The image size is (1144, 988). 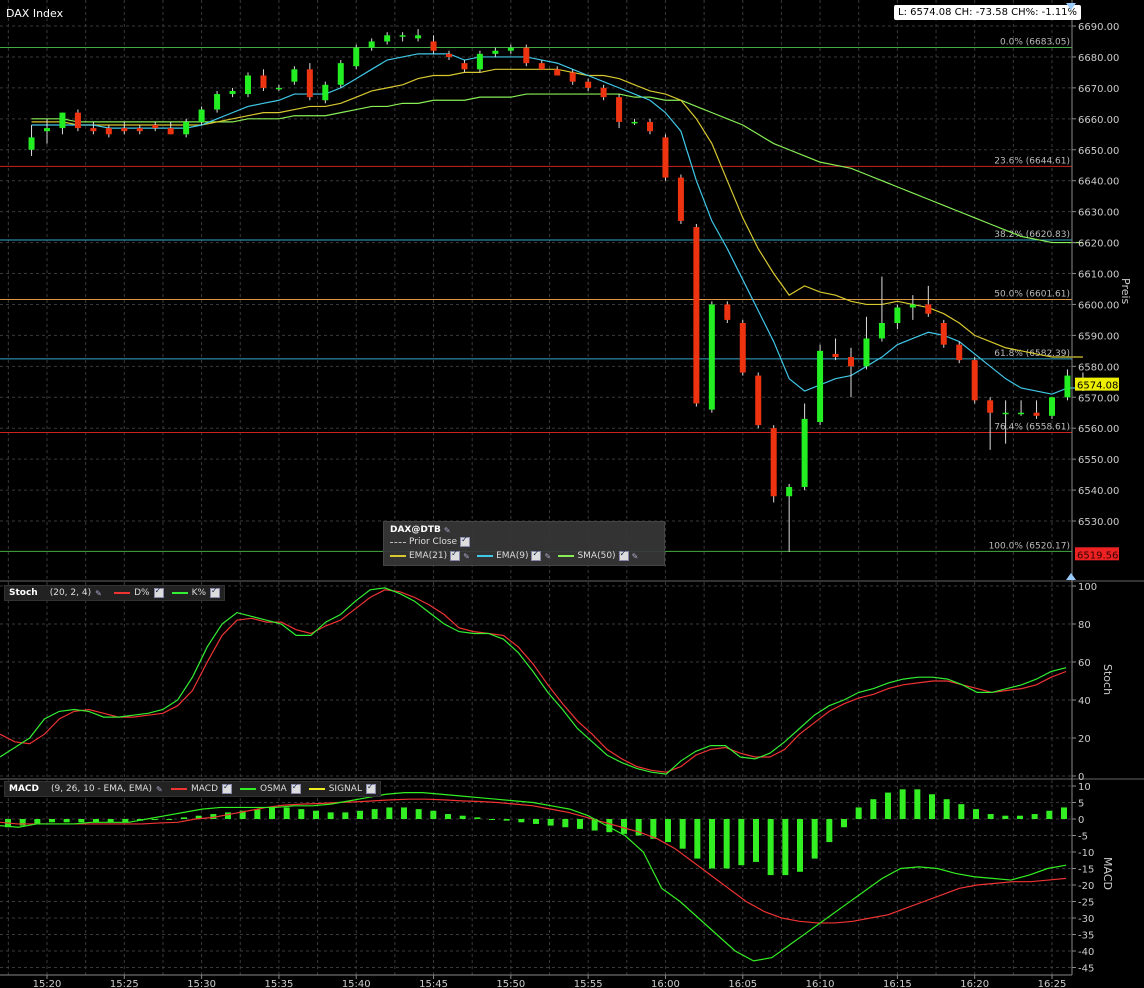 I want to click on prior-close-checkbox, so click(x=465, y=541).